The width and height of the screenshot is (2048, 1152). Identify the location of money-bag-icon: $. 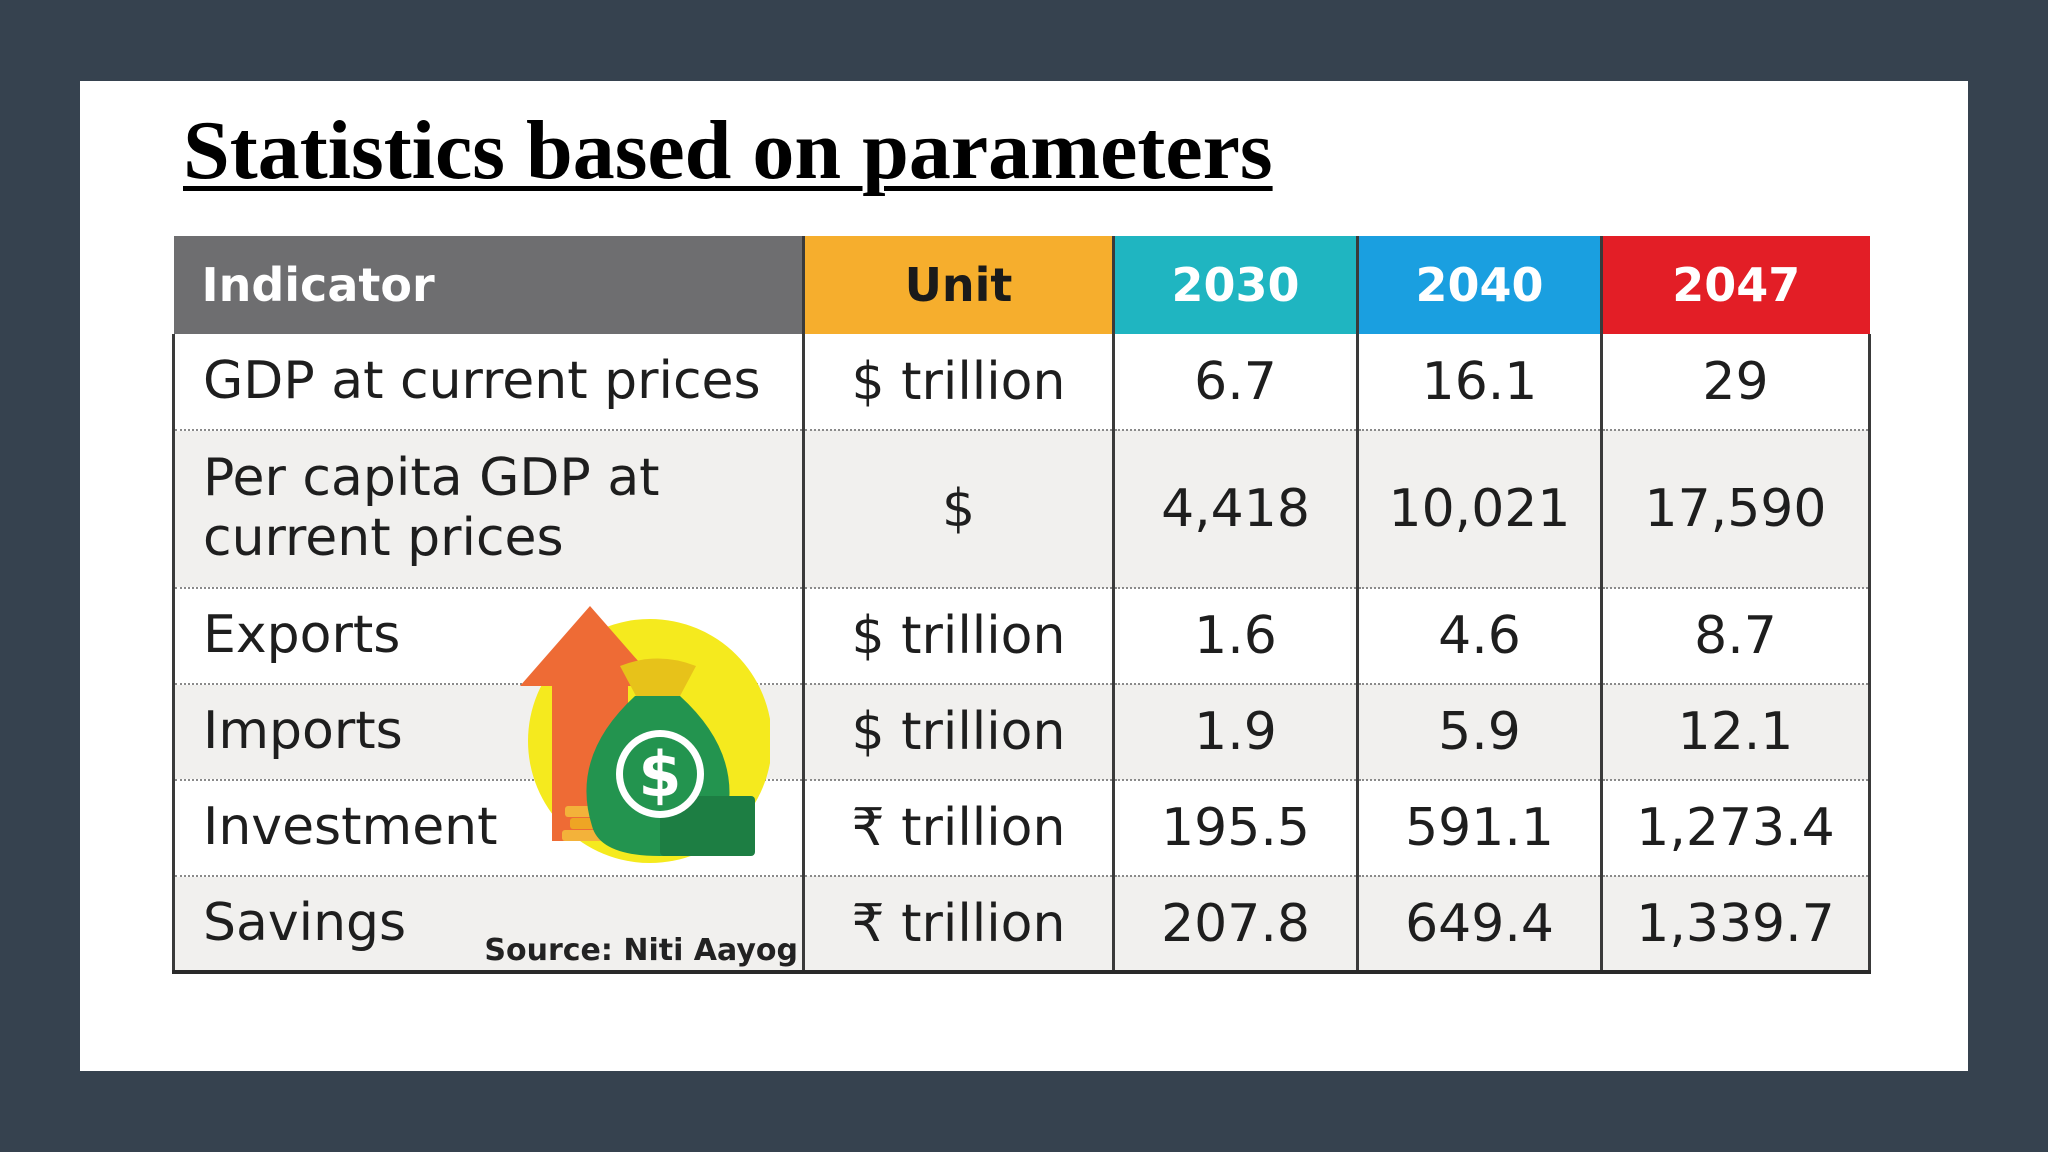
(670, 757).